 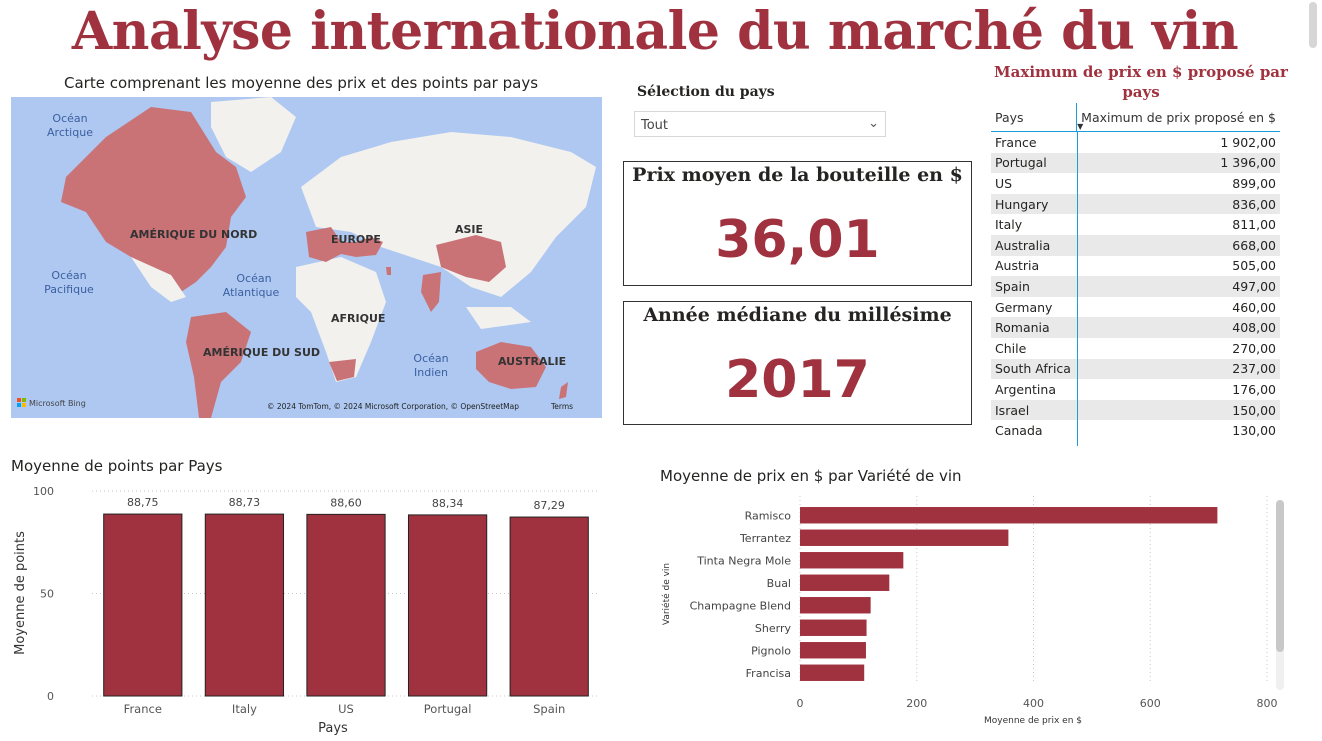 I want to click on cell-country: US, so click(x=1004, y=183).